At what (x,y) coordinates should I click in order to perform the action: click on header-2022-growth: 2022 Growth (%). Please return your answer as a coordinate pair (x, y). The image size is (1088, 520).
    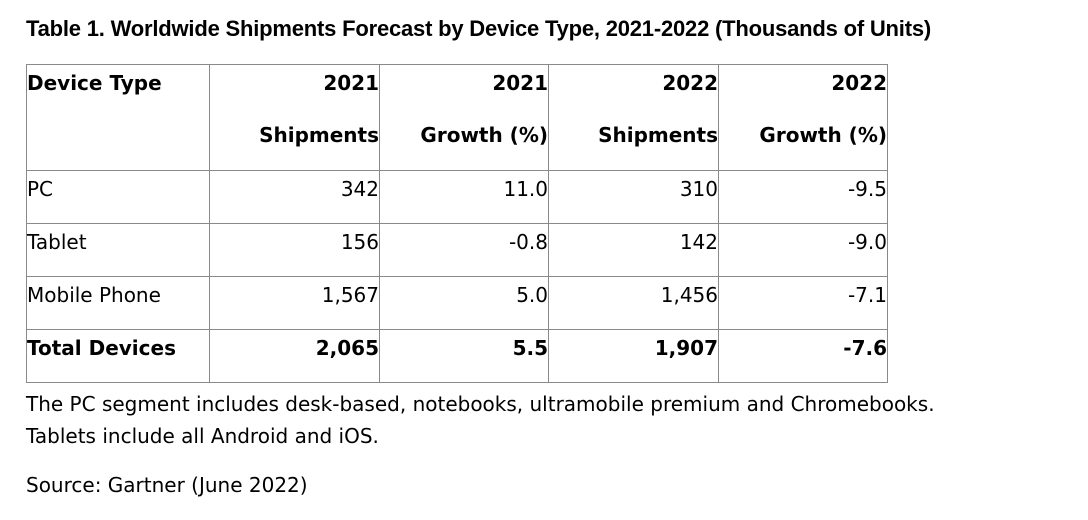
    Looking at the image, I should click on (803, 117).